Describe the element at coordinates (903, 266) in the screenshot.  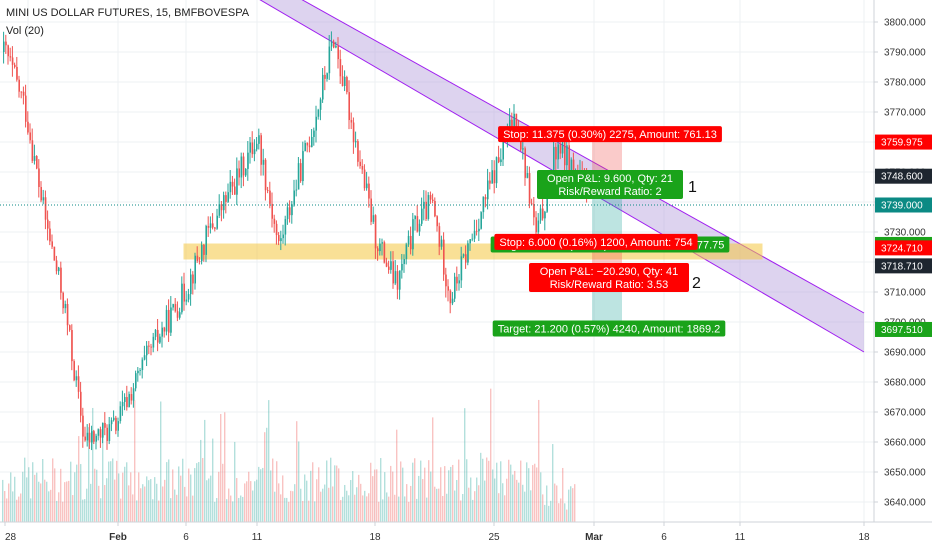
I see `price-tag-bg` at that location.